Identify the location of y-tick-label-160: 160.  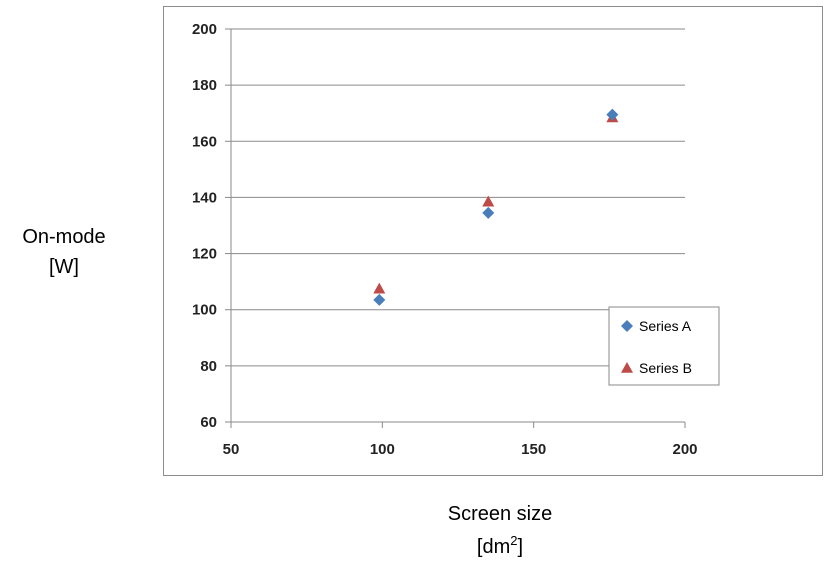
(204, 141).